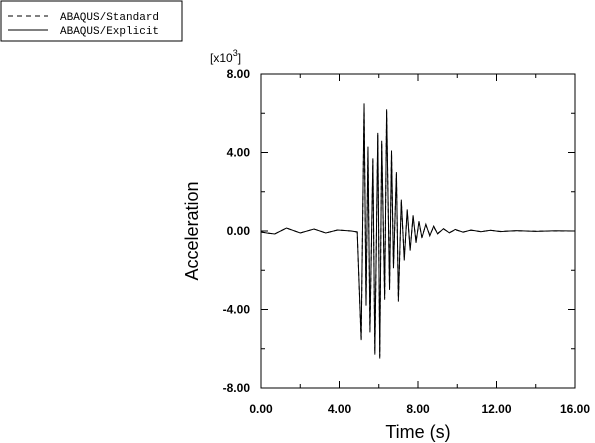 This screenshot has height=443, width=595. I want to click on y-tick-label: 4.00, so click(239, 153).